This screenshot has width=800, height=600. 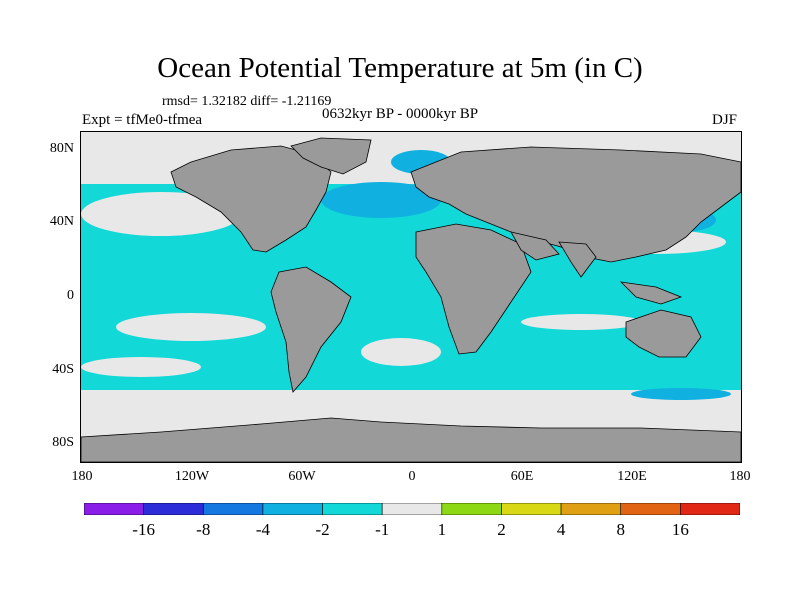 I want to click on s-atlantic-neutral, so click(x=401, y=352).